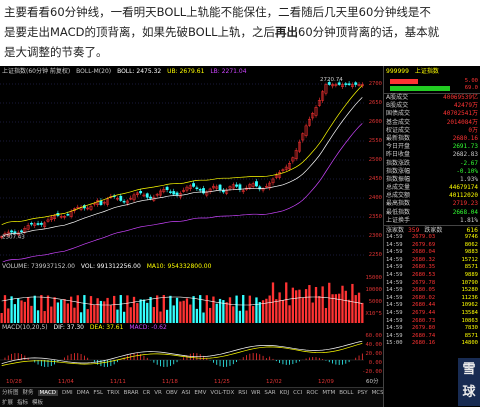 The image size is (480, 407). What do you see at coordinates (471, 88) in the screenshot?
I see `breadth-down-value: 69.0` at bounding box center [471, 88].